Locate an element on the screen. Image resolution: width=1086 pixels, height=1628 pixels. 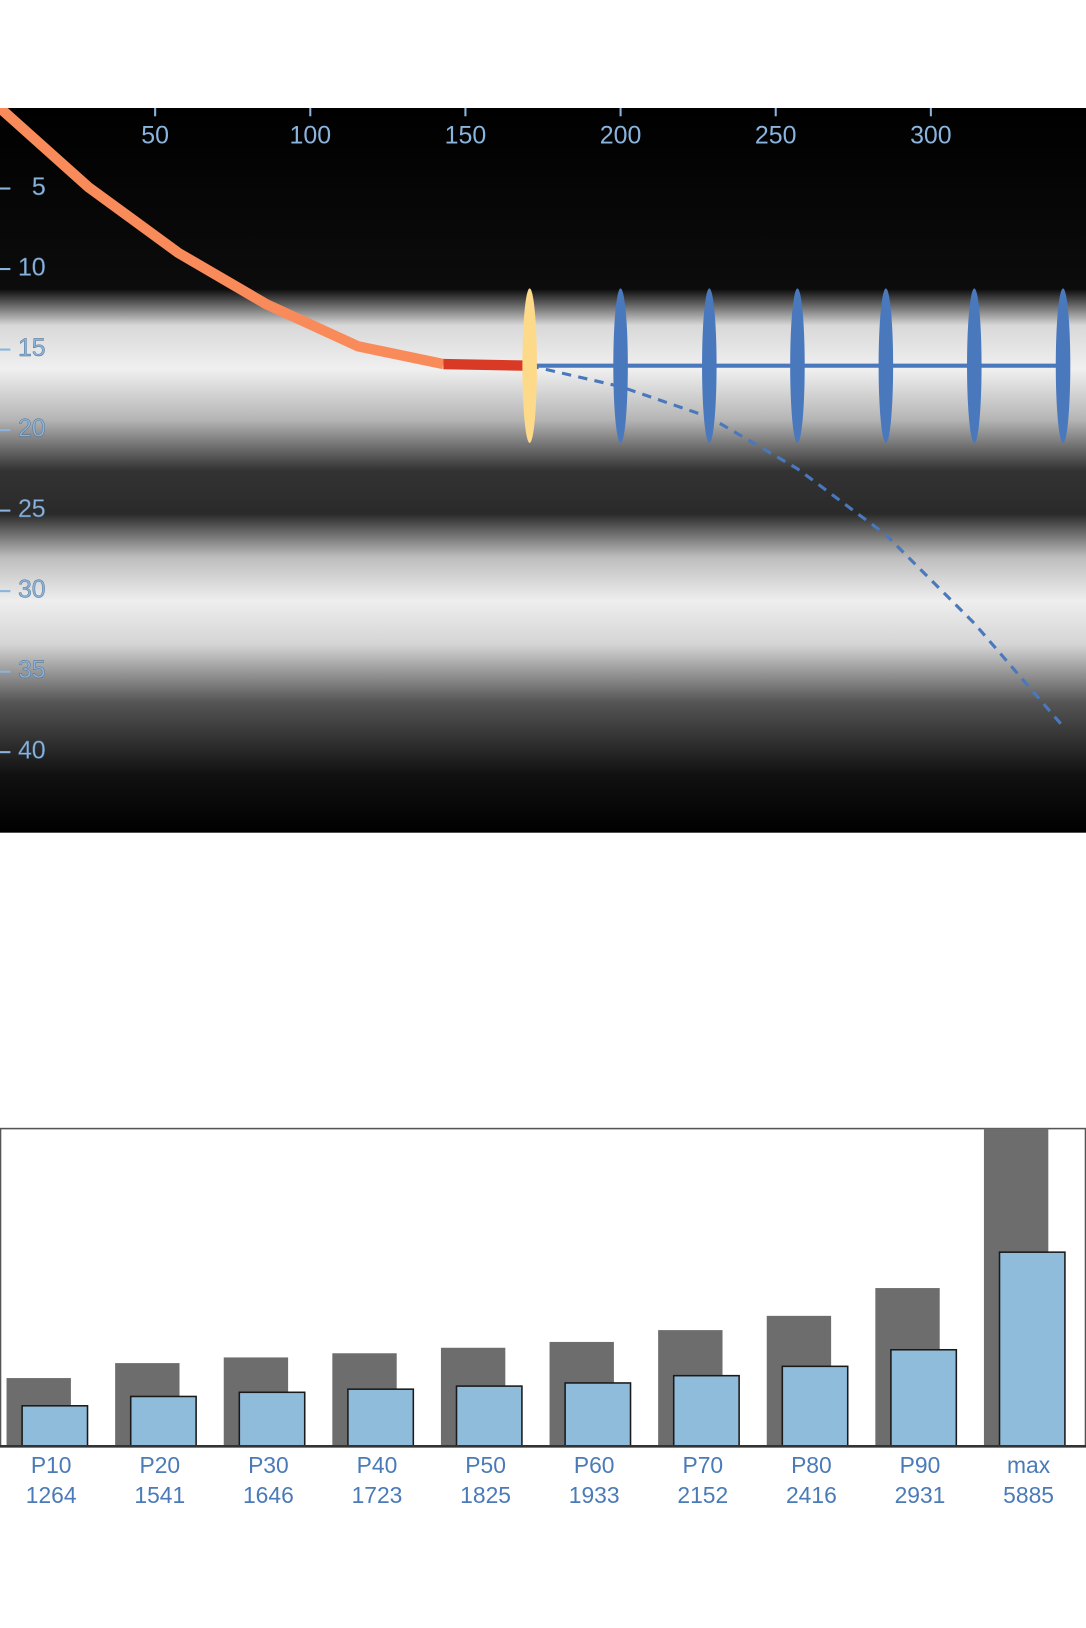
value-label: 1541 is located at coordinates (159, 1495).